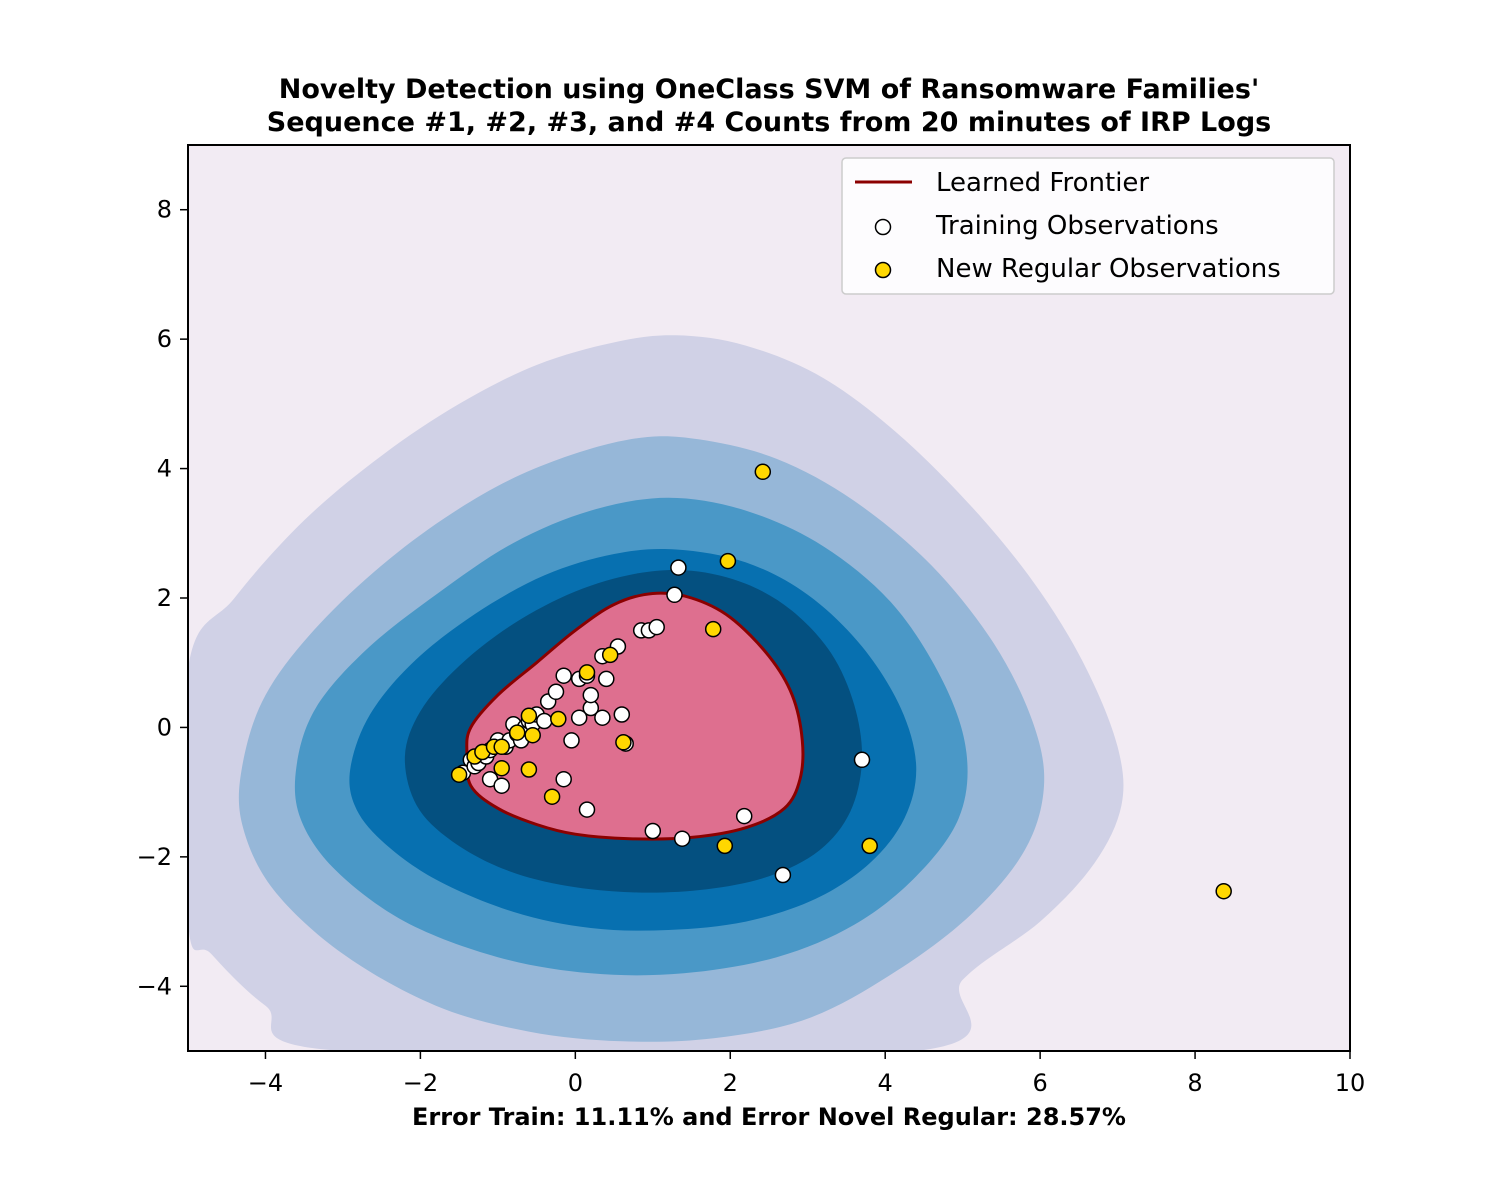 This screenshot has height=1200, width=1500. I want to click on legend-label-training-observations: Training Observations, so click(1077, 226).